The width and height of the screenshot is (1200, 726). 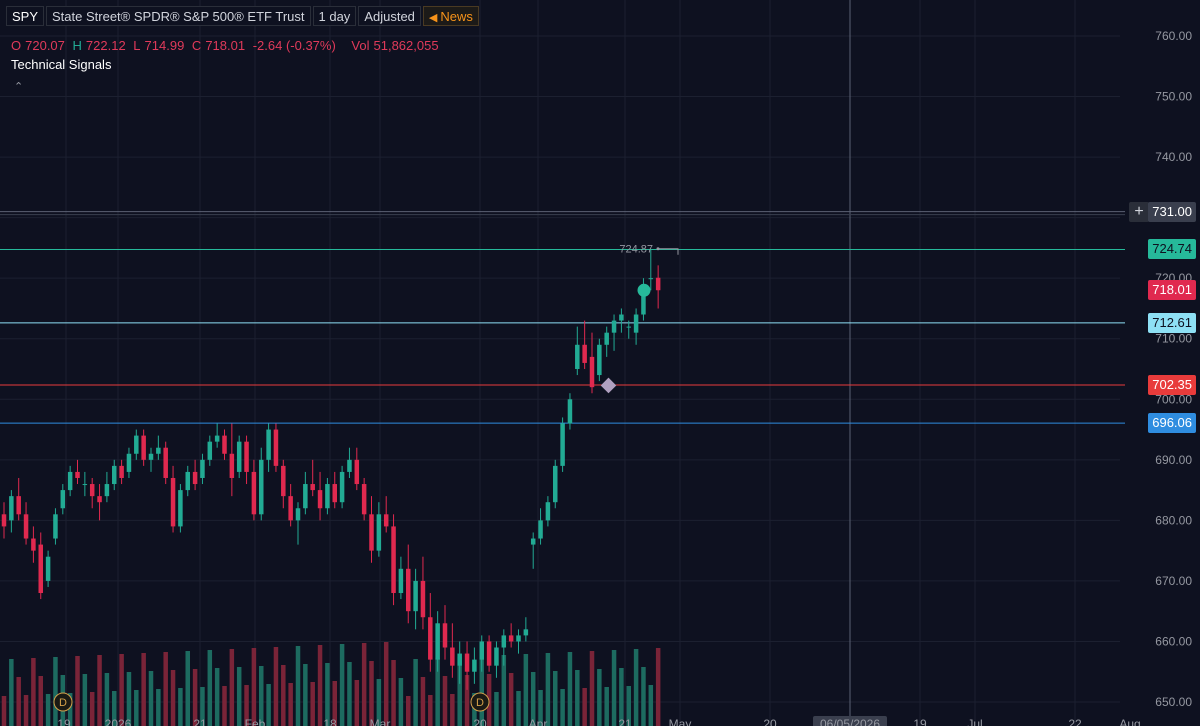 I want to click on price-axis-label: 700.00, so click(x=1173, y=399).